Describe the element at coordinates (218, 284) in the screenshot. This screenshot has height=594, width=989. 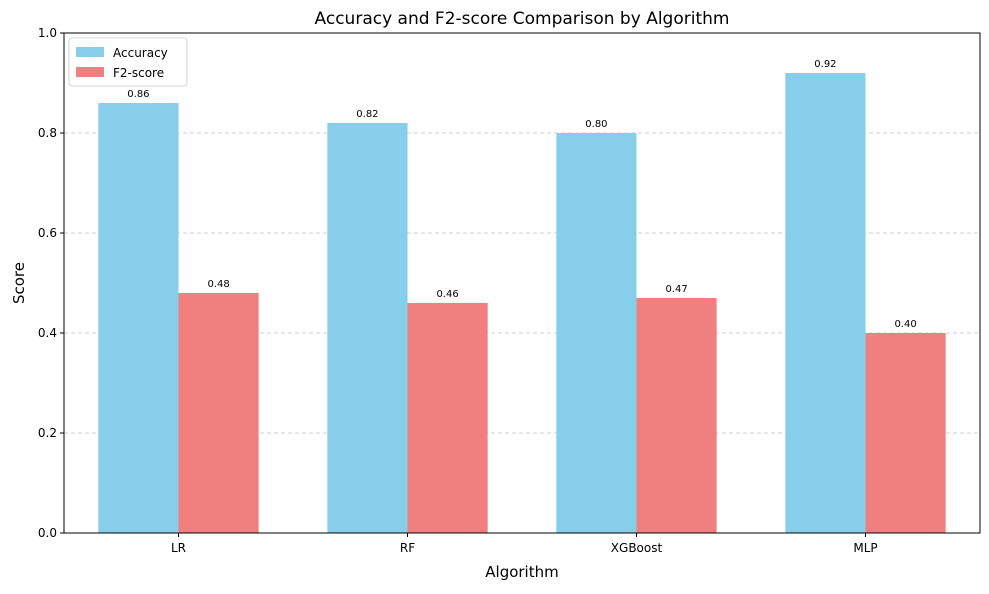
I see `data-label: 0.48` at that location.